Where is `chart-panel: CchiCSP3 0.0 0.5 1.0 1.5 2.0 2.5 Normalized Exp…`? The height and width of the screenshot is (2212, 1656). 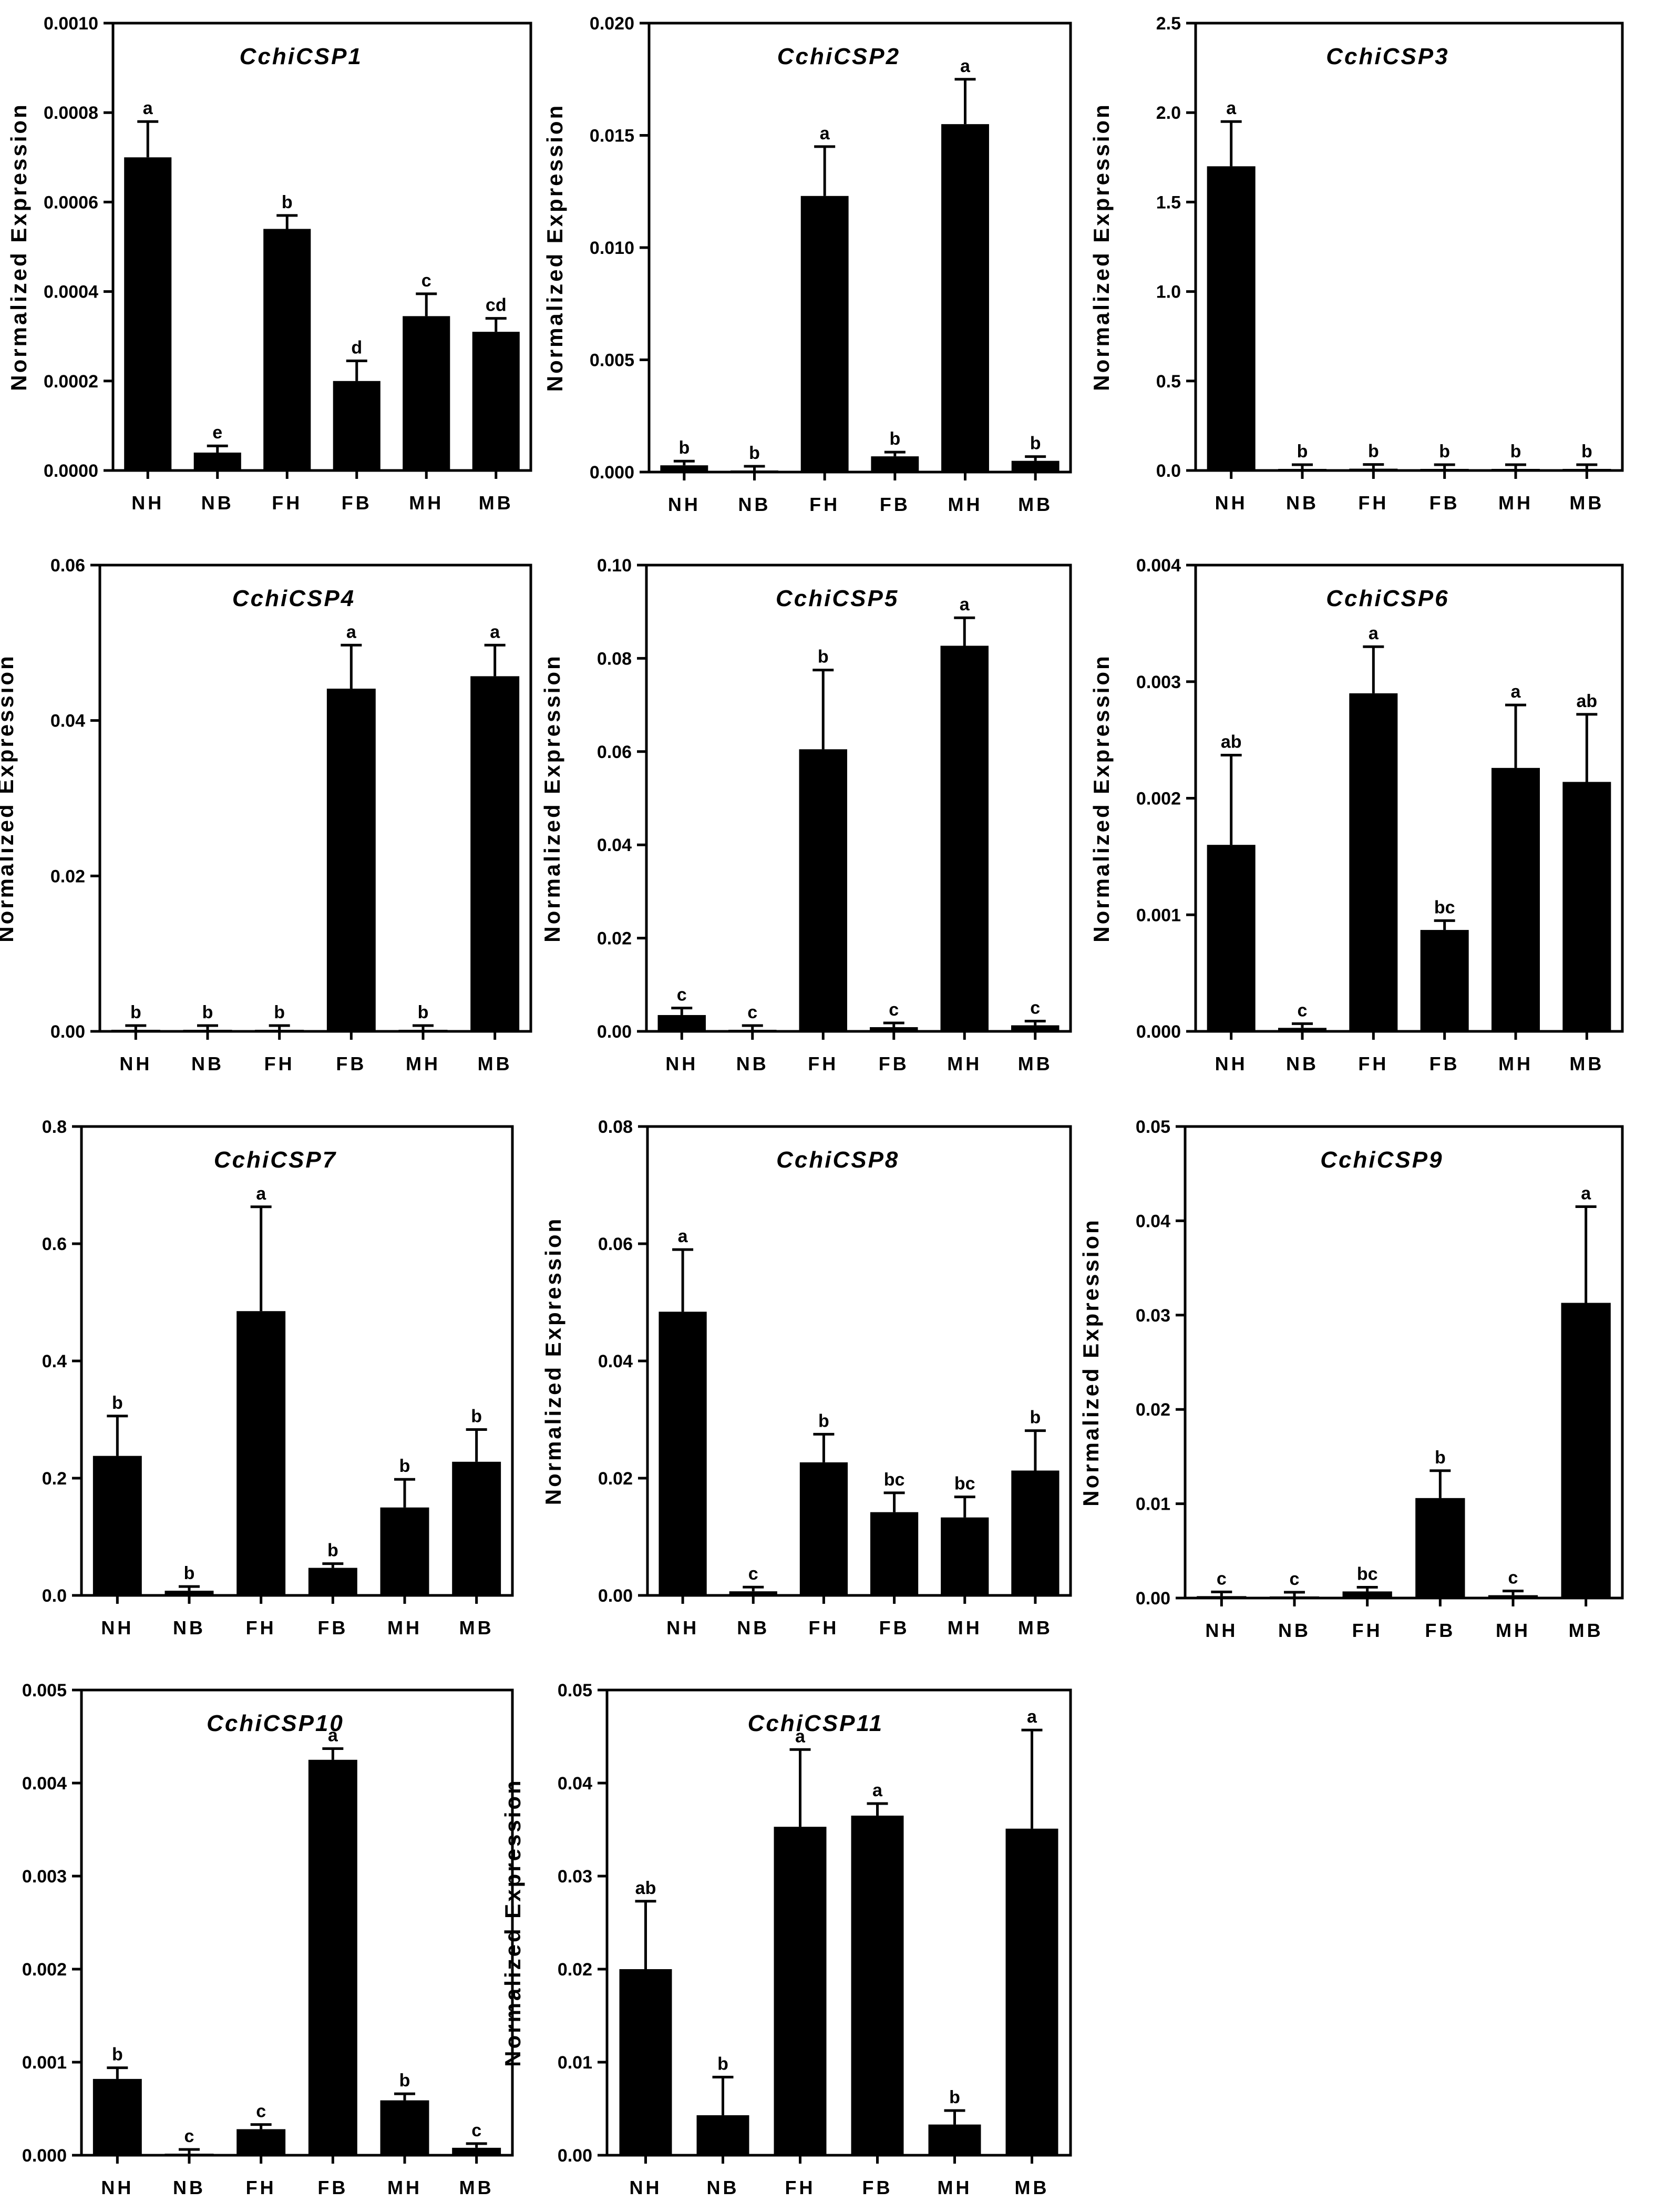
chart-panel: CchiCSP3 0.0 0.5 1.0 1.5 2.0 2.5 Normalized Exp… is located at coordinates (1356, 264).